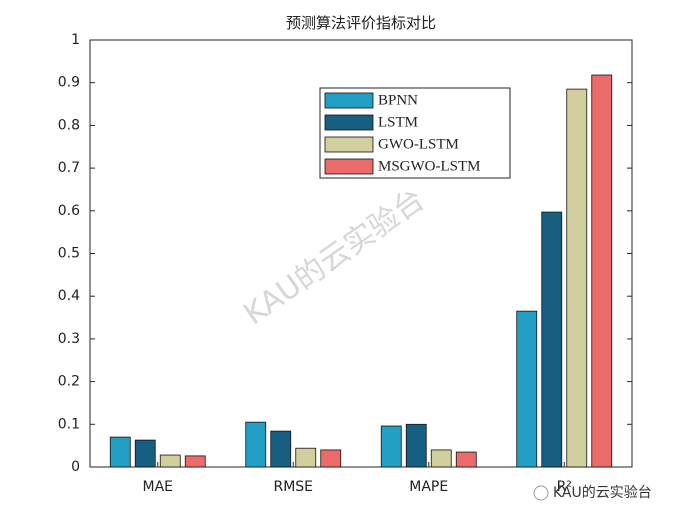 Image resolution: width=700 pixels, height=525 pixels. What do you see at coordinates (428, 487) in the screenshot?
I see `x-tick-label: MAPE` at bounding box center [428, 487].